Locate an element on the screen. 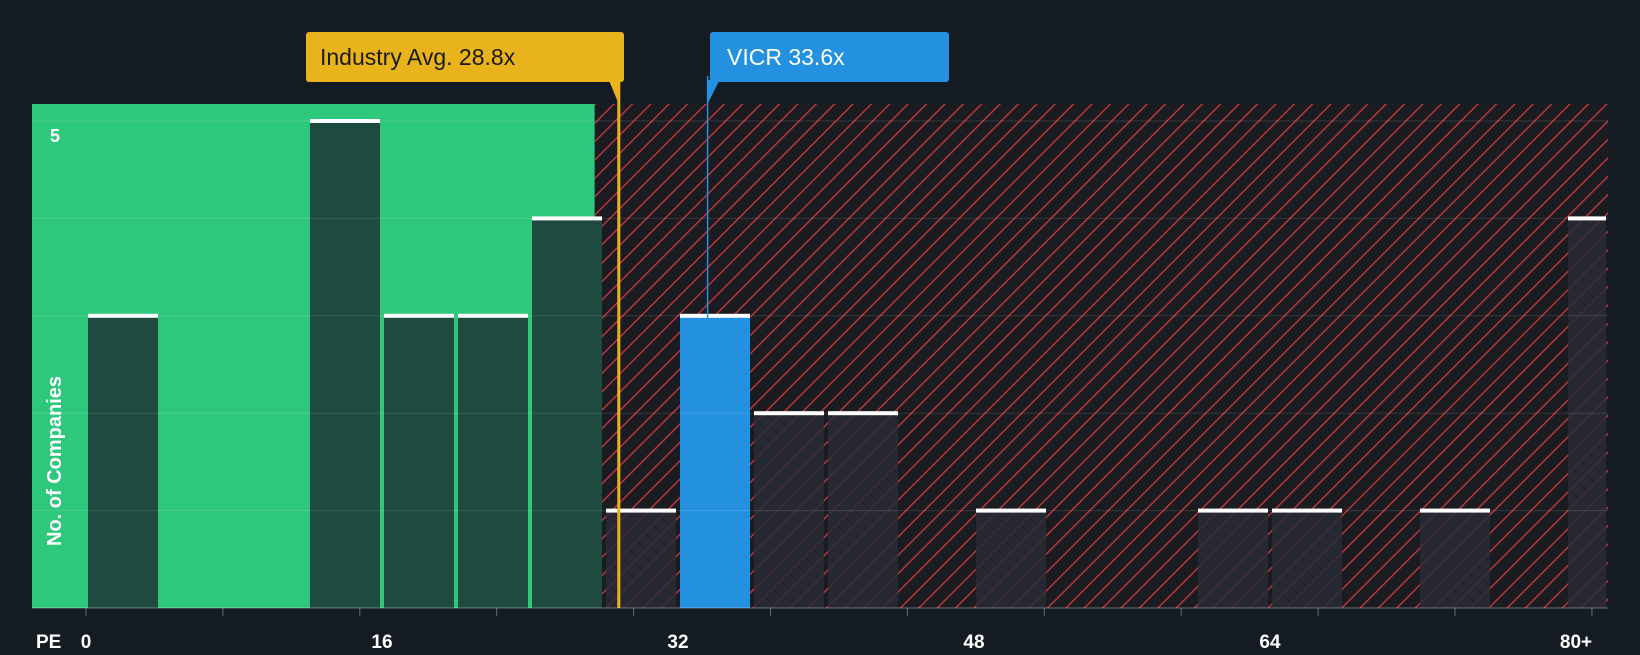 This screenshot has width=1640, height=655. y-tick-label: 5 is located at coordinates (55, 136).